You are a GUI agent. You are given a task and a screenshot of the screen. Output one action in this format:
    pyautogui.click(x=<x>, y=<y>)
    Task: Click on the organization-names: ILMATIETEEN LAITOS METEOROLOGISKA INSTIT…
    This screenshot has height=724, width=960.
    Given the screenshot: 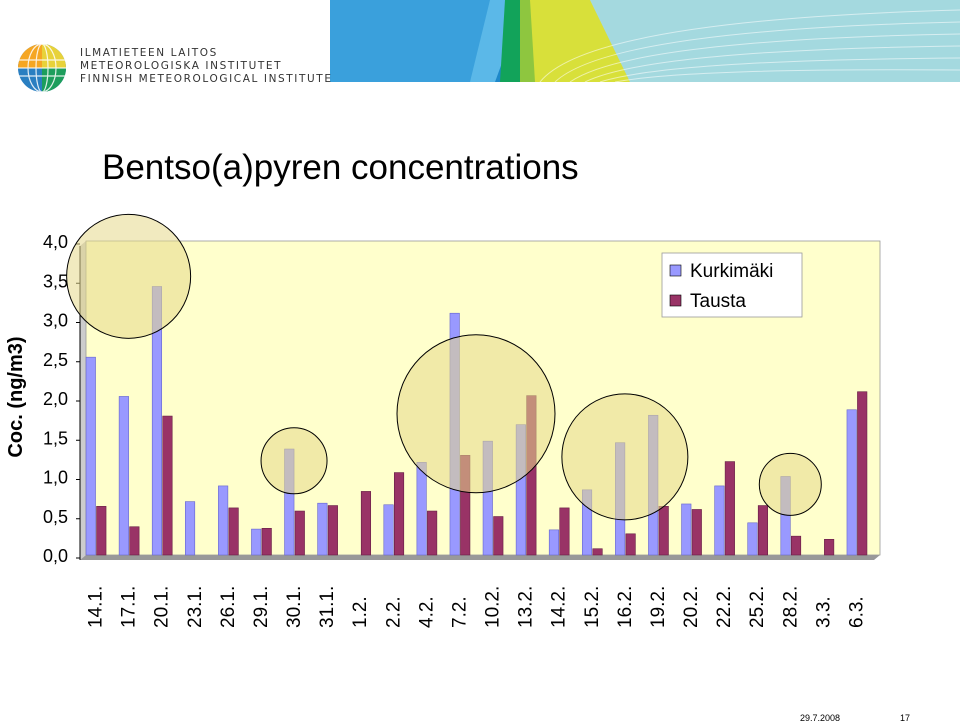 What is the action you would take?
    pyautogui.click(x=206, y=66)
    